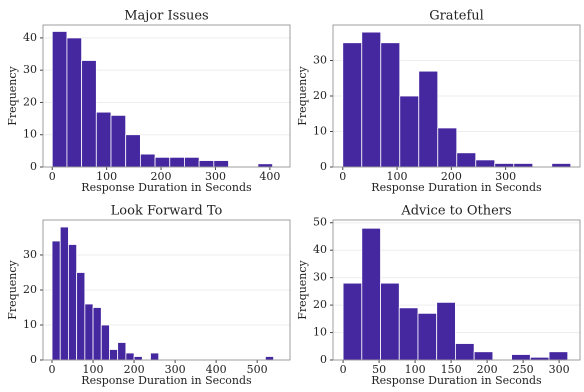  I want to click on x-tick-label: 150, so click(451, 369).